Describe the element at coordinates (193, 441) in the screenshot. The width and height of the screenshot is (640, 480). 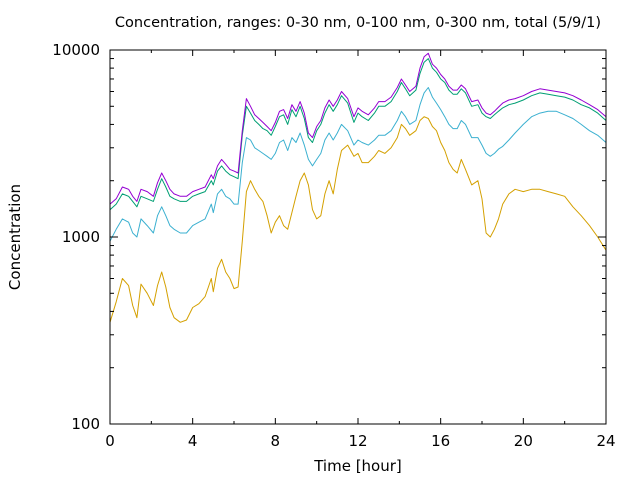
I see `x-tick-label: 4` at that location.